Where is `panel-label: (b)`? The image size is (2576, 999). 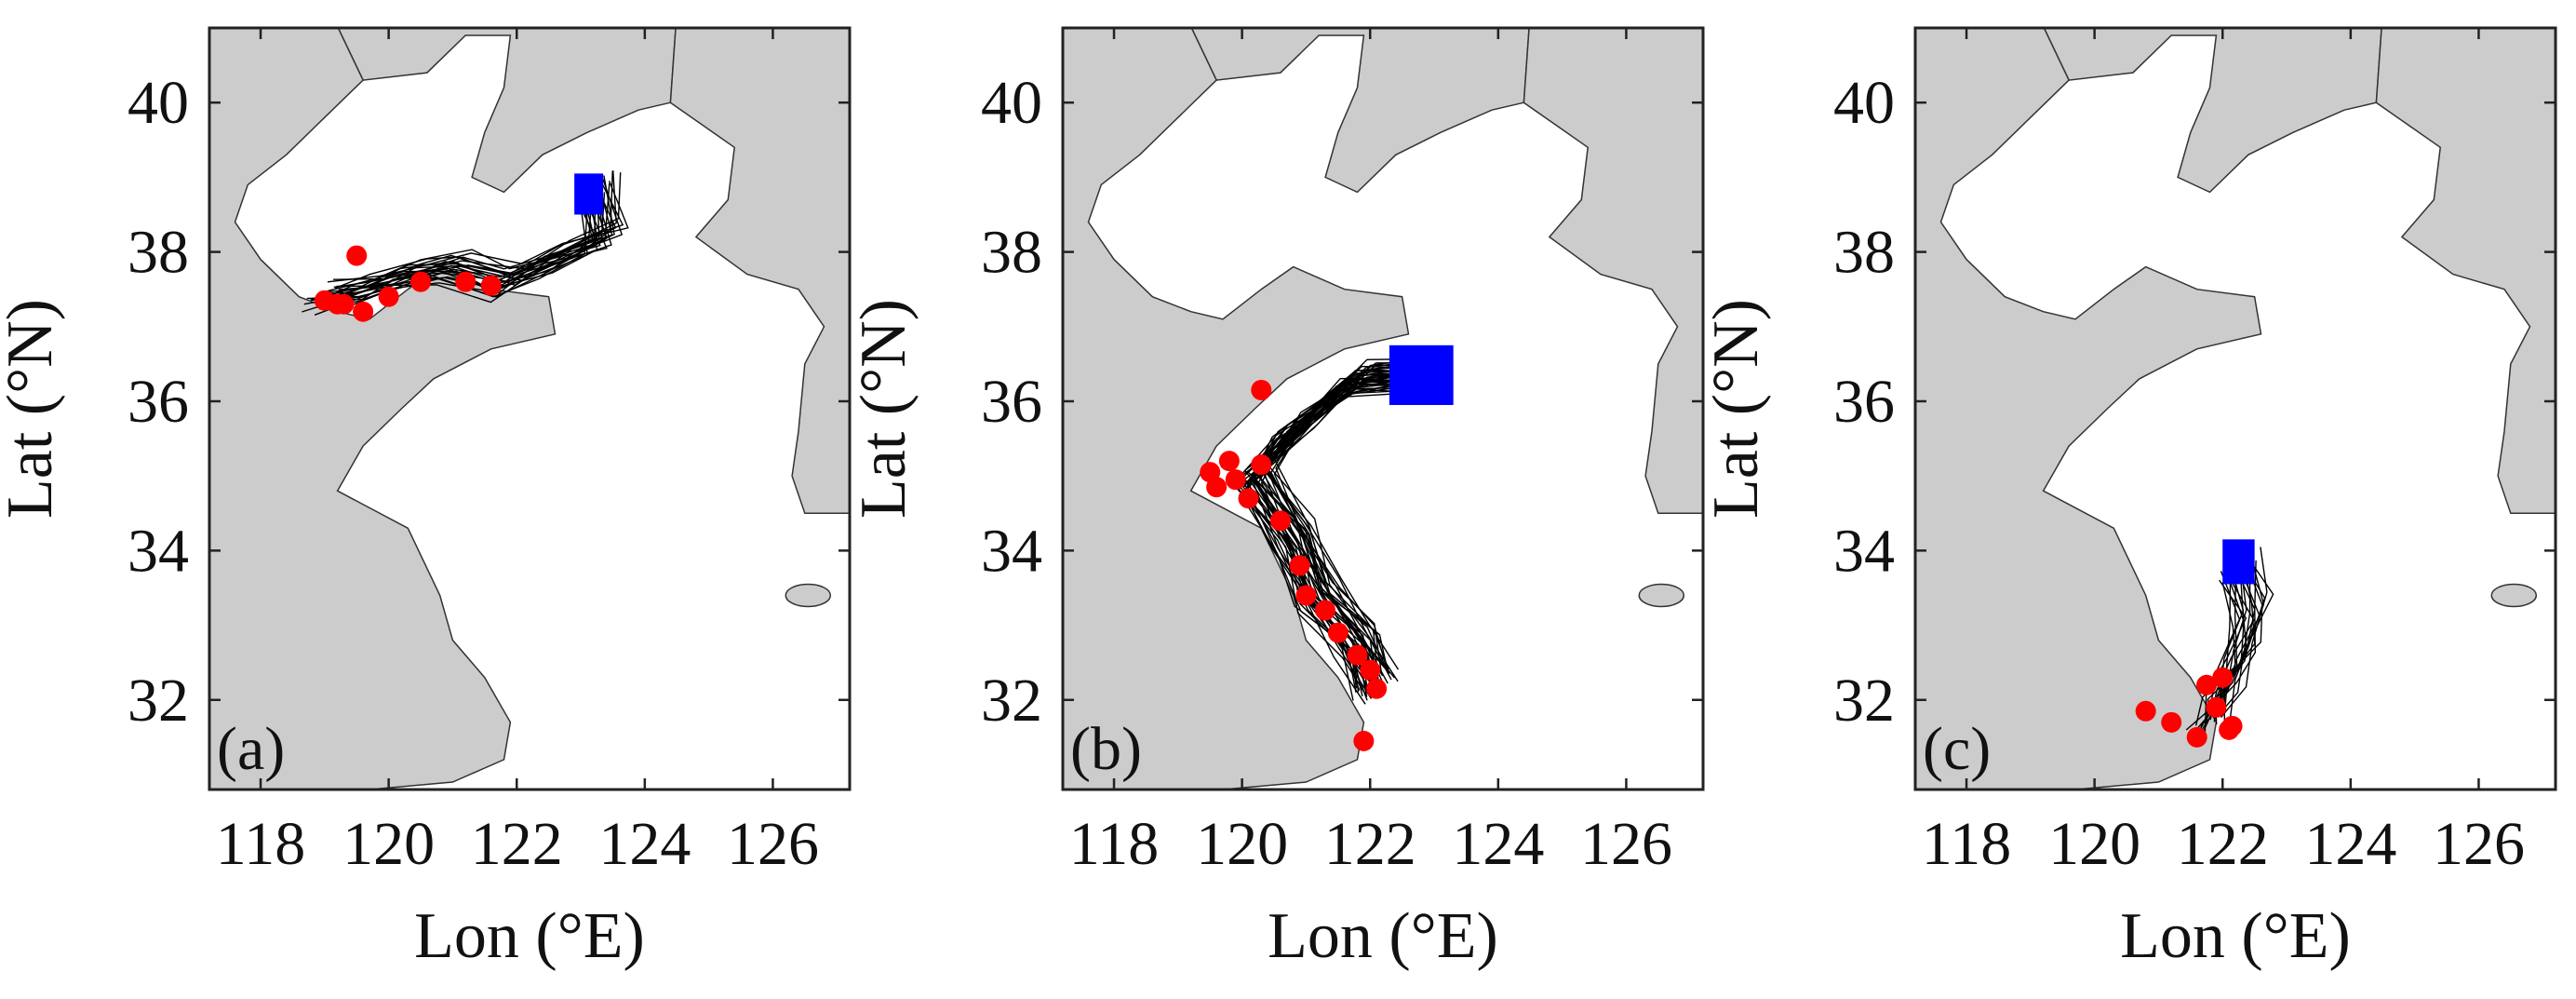 panel-label: (b) is located at coordinates (1106, 749).